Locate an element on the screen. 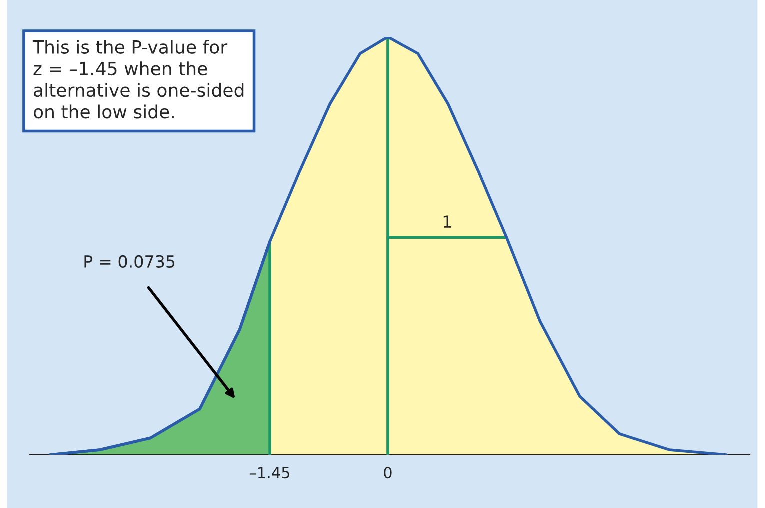  x-tick-label: –1.45 is located at coordinates (270, 473).